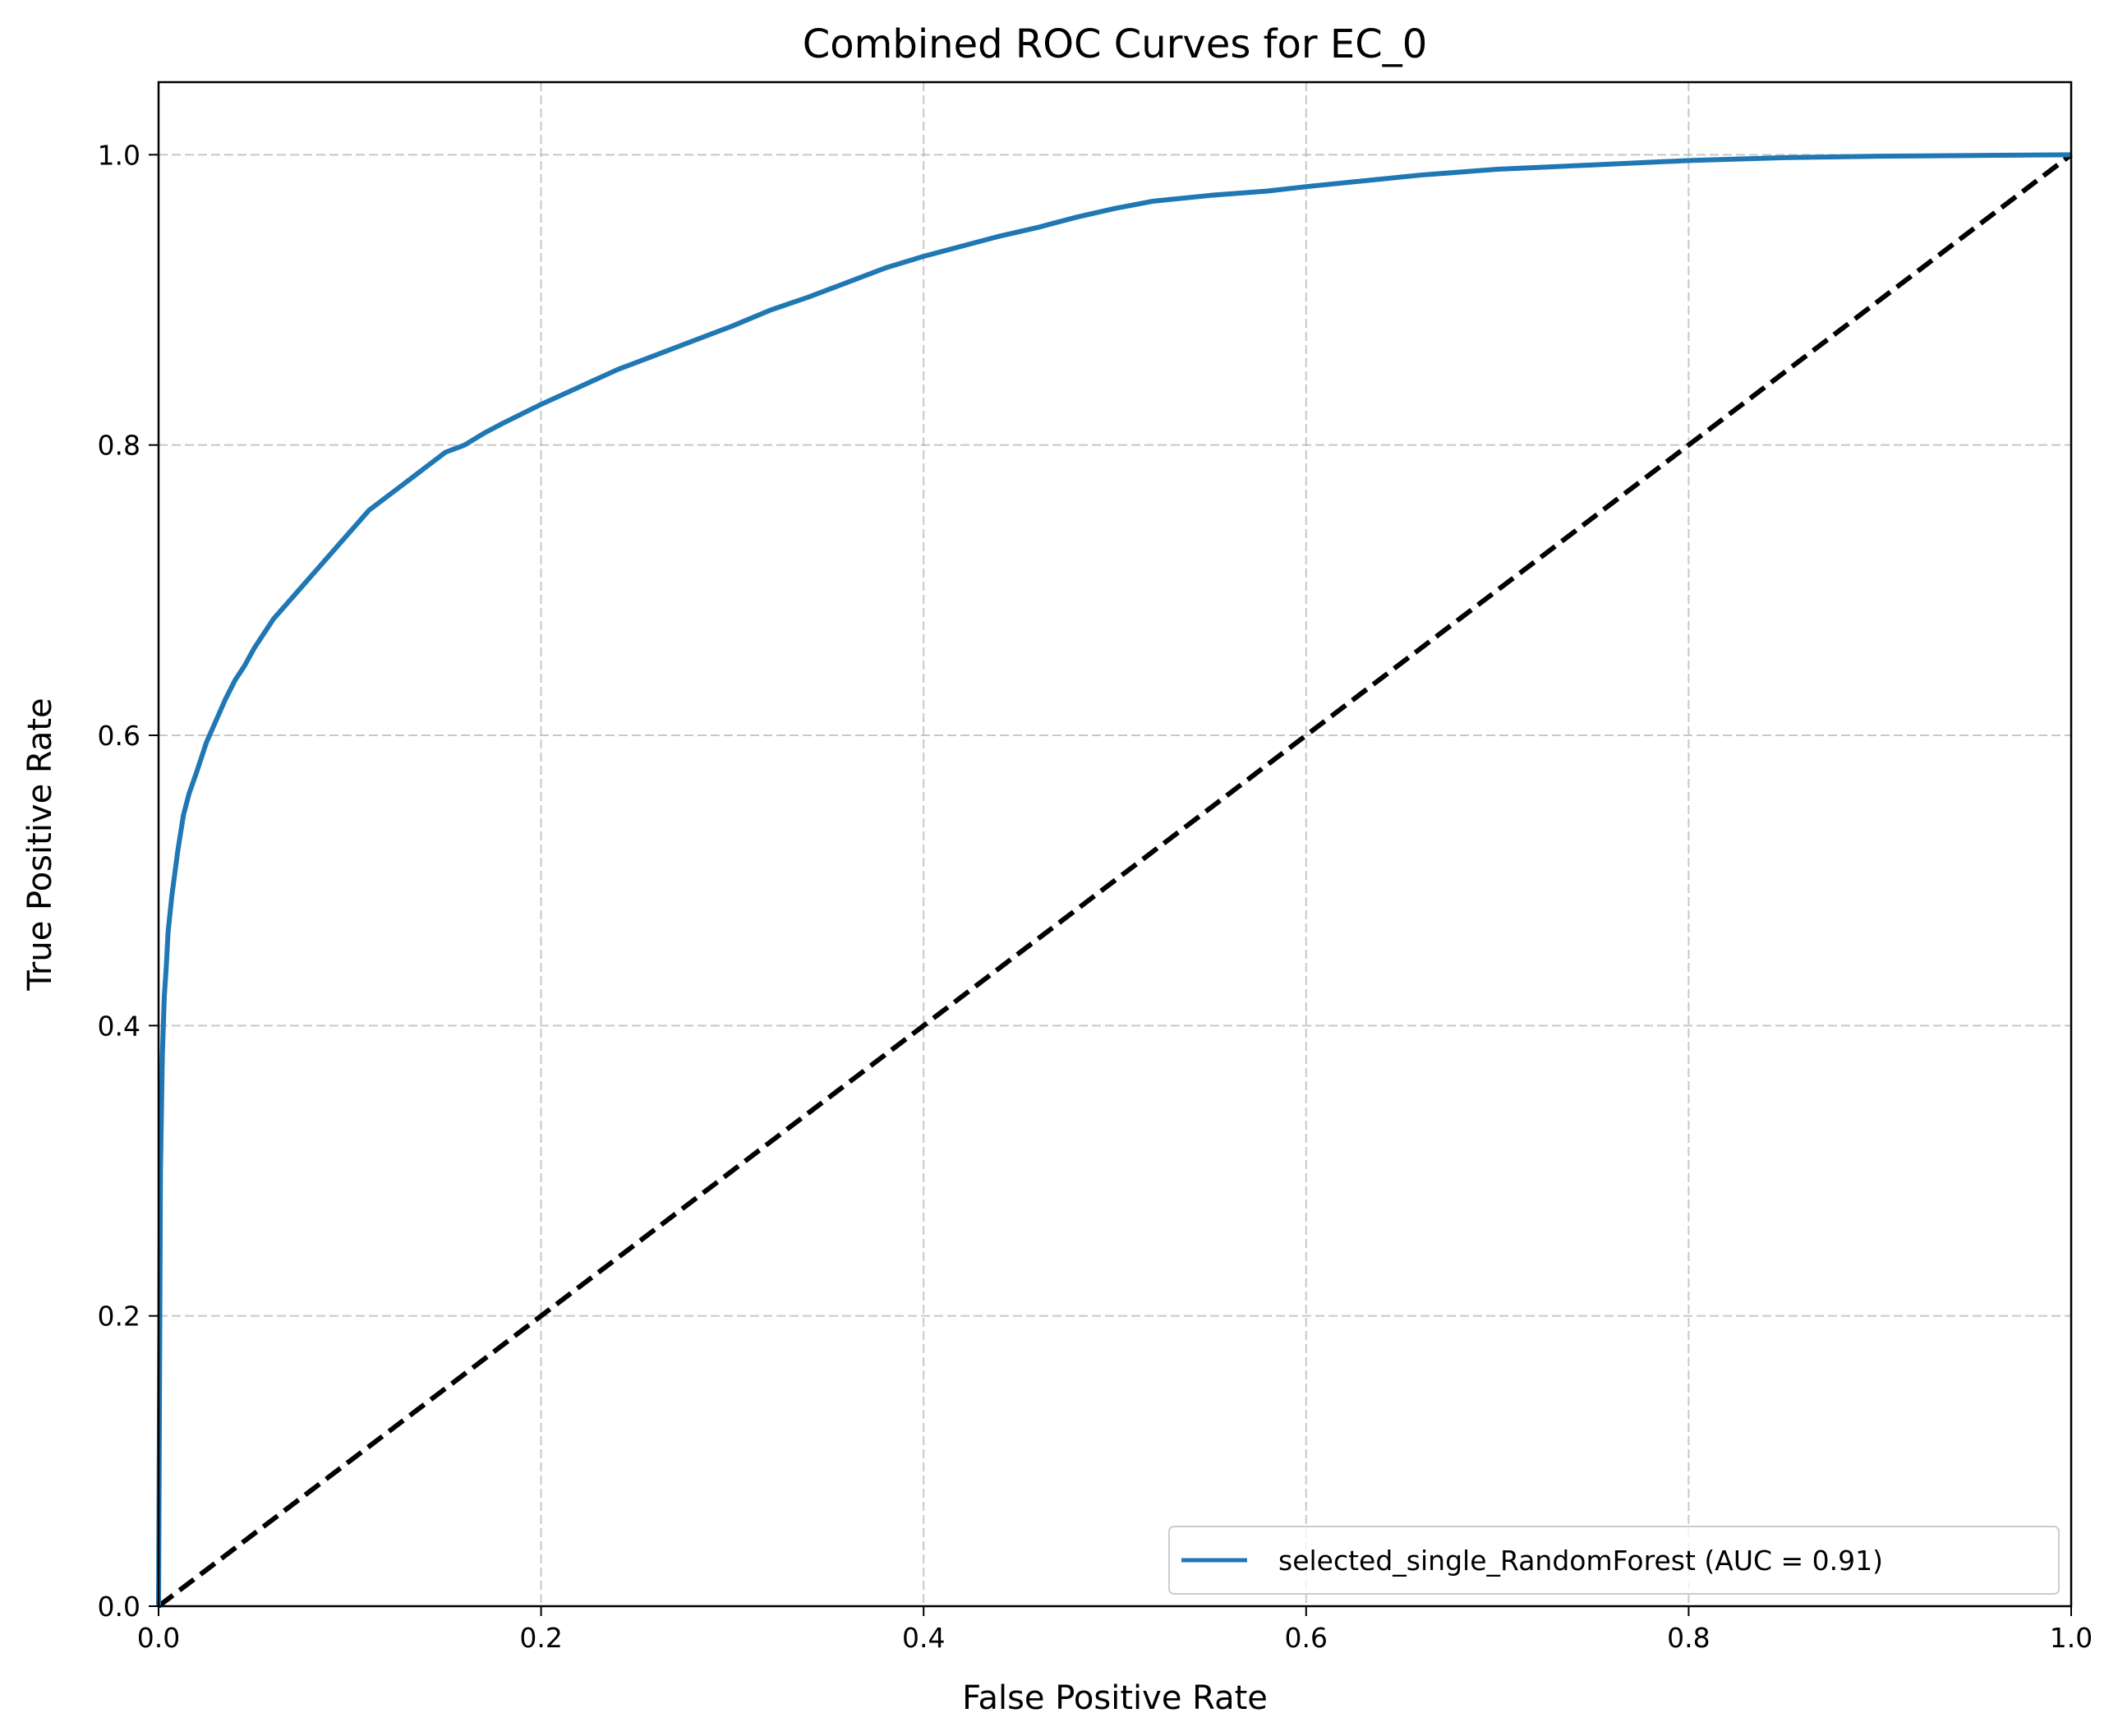 The image size is (2118, 1736). I want to click on chart-title: Combined ROC Curves for EC_0, so click(1115, 44).